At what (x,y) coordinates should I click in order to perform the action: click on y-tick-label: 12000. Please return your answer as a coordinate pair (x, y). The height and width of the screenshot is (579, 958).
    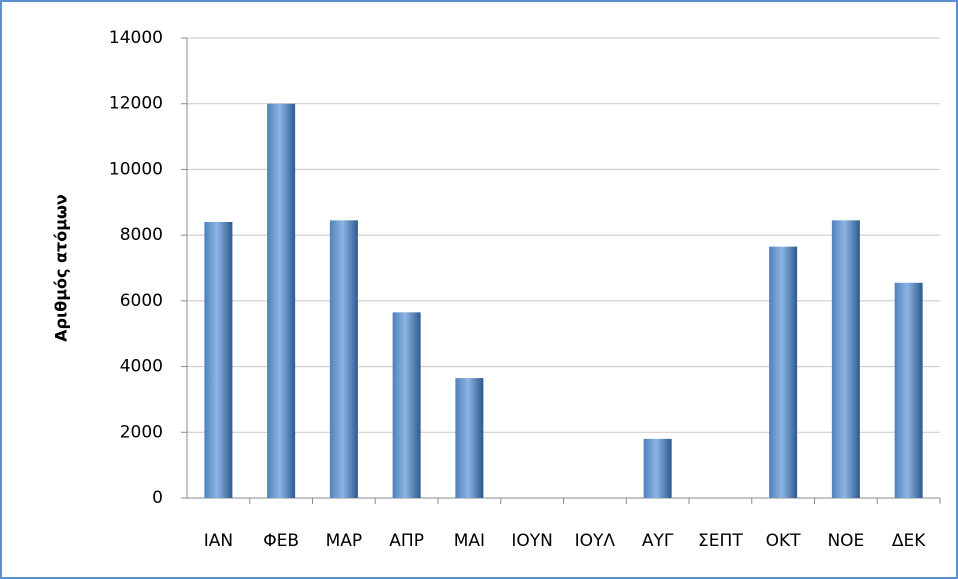
    Looking at the image, I should click on (136, 104).